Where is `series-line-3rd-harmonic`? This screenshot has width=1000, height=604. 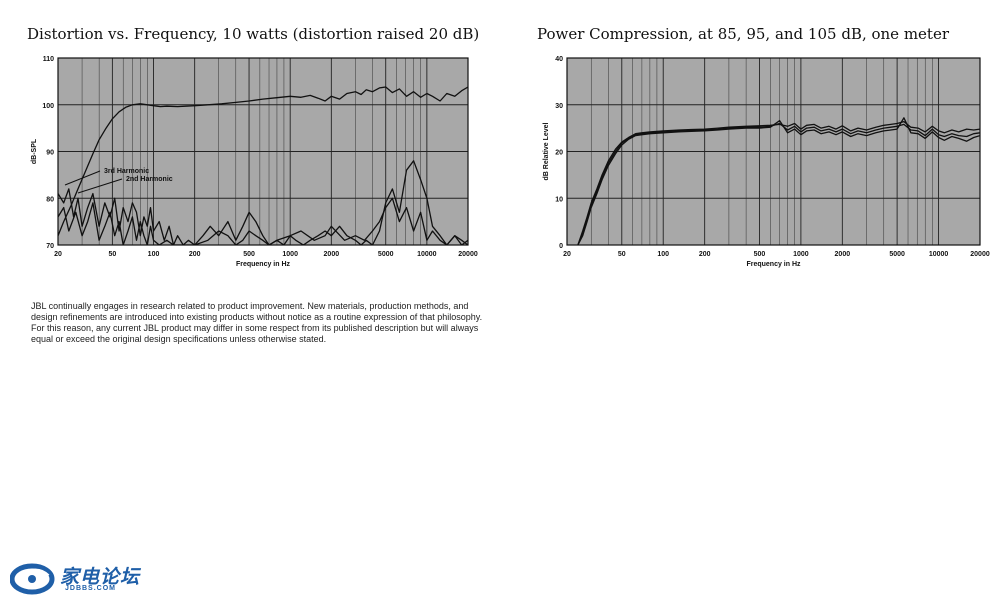 series-line-3rd-harmonic is located at coordinates (263, 202).